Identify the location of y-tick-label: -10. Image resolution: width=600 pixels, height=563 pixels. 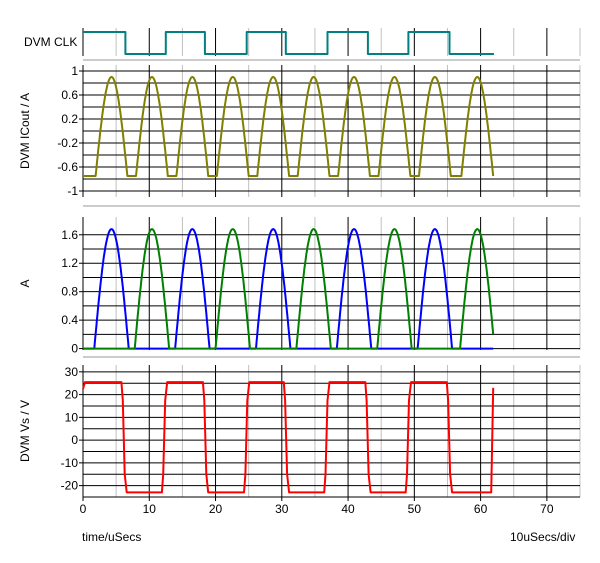
(70, 463).